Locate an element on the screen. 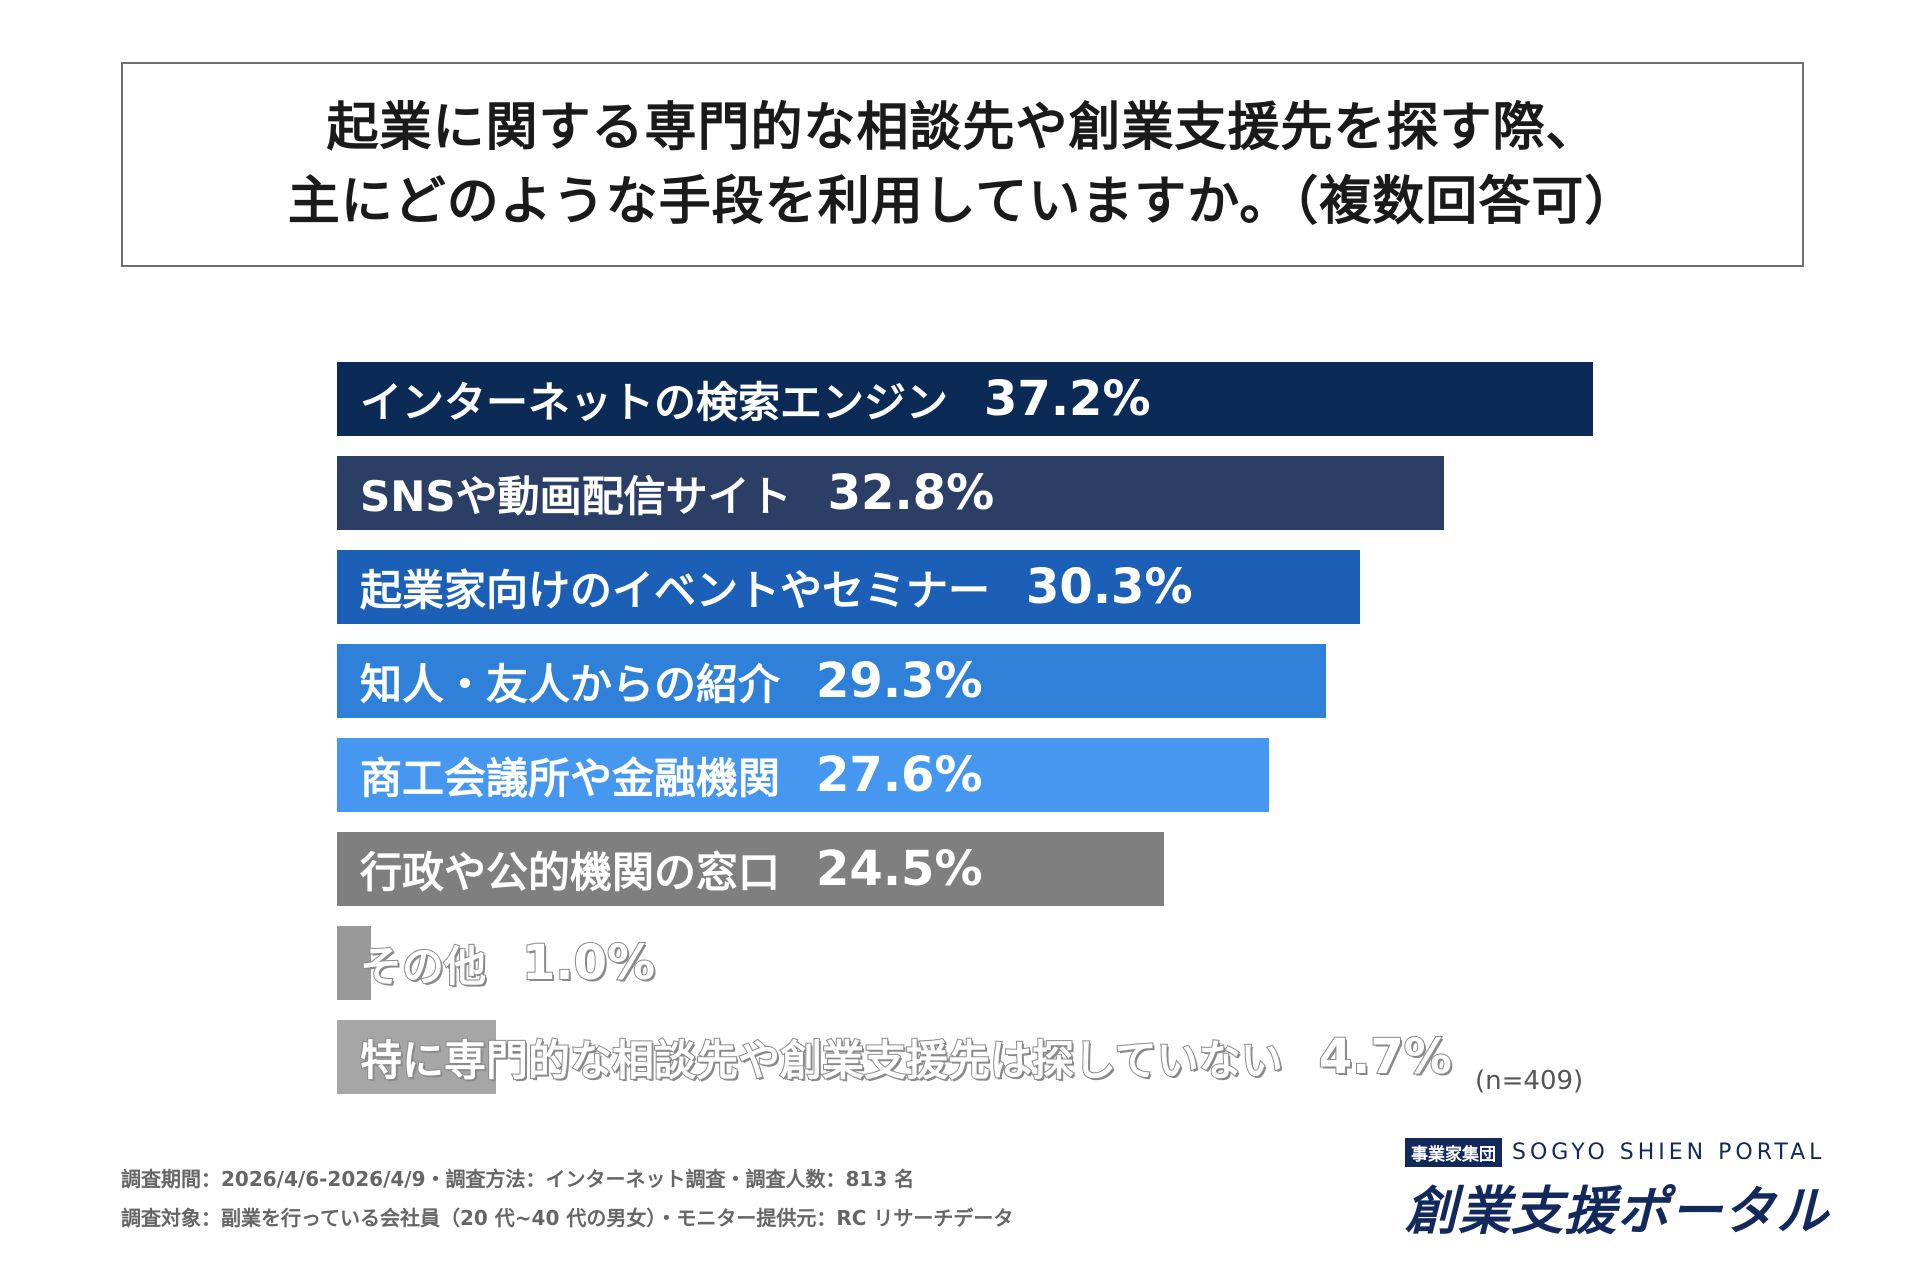 The image size is (1920, 1280). category-label: 知人・友人からの紹介 is located at coordinates (570, 684).